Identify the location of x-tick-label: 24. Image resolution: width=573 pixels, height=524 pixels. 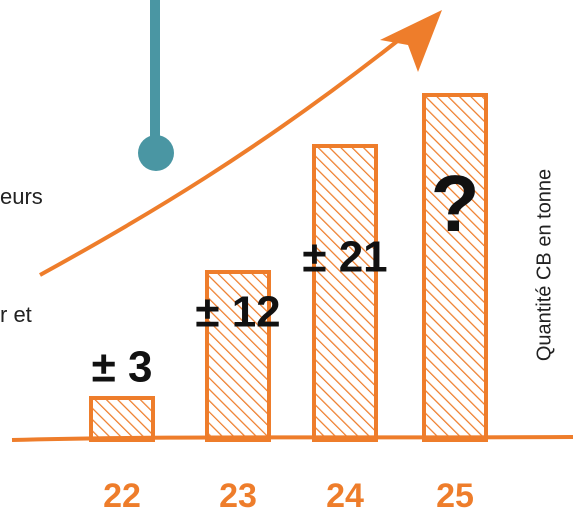
(345, 496).